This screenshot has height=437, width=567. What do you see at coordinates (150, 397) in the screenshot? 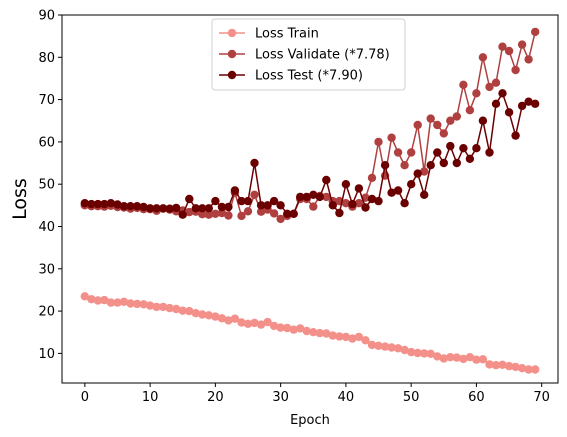
I see `x-tick-label: 10` at bounding box center [150, 397].